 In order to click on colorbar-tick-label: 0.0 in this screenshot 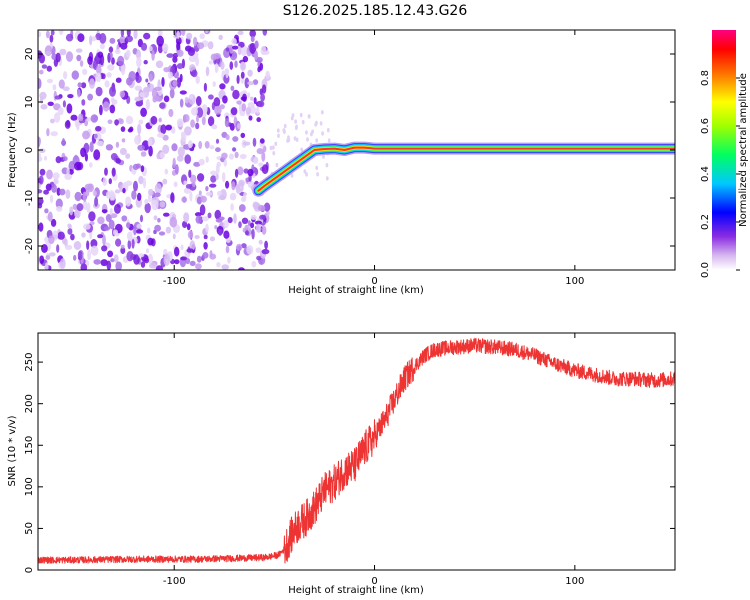, I will do `click(705, 270)`.